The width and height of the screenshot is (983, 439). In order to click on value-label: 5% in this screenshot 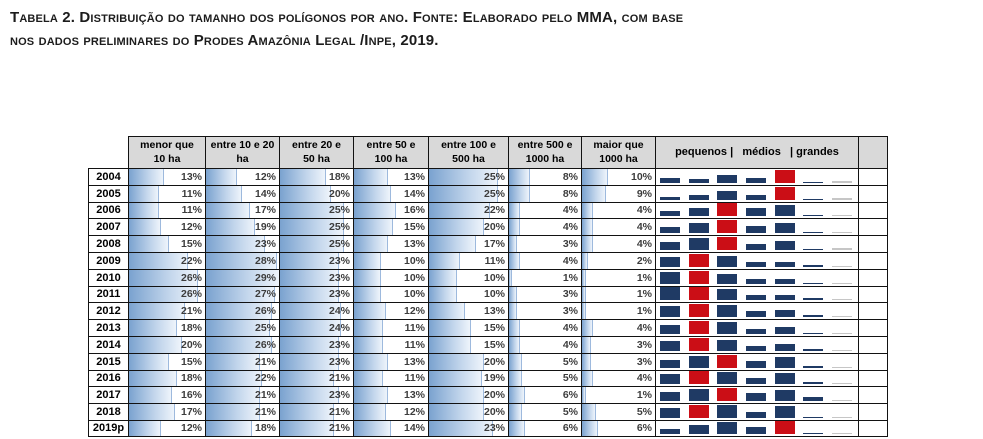, I will do `click(644, 412)`.